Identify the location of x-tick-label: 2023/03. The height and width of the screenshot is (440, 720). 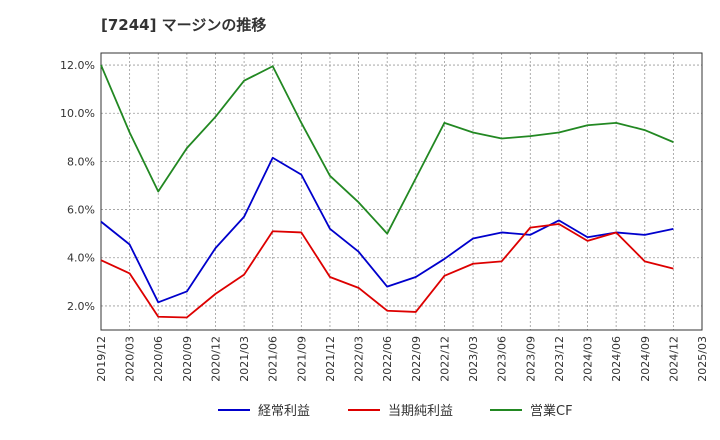
(473, 359).